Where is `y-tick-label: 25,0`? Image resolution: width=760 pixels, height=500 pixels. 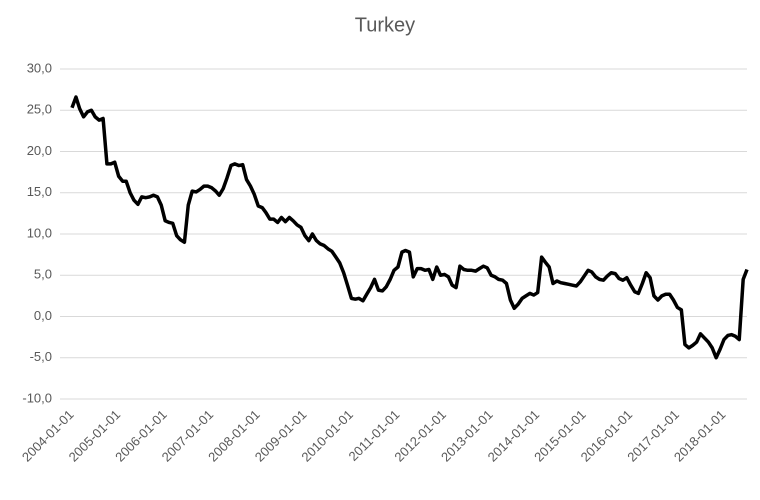 y-tick-label: 25,0 is located at coordinates (39, 109).